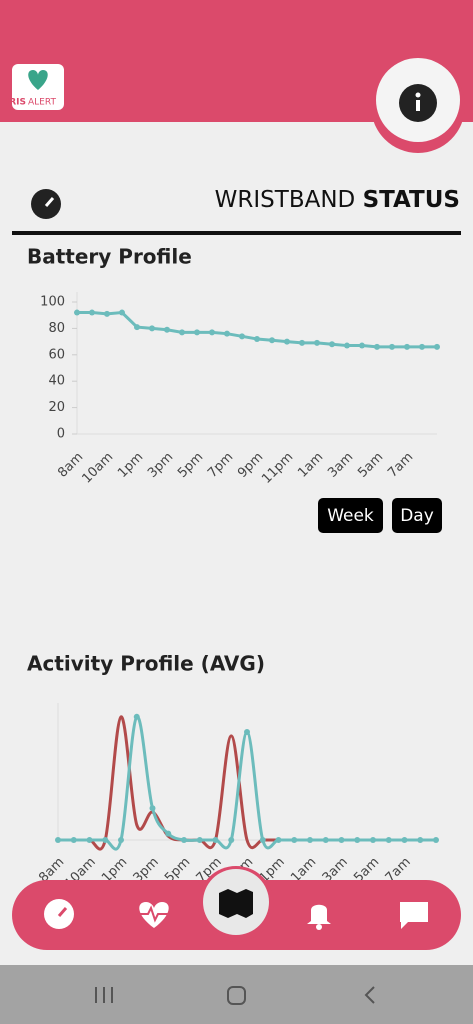 Image resolution: width=473 pixels, height=1024 pixels. I want to click on x-tick-label: 3pm, so click(160, 465).